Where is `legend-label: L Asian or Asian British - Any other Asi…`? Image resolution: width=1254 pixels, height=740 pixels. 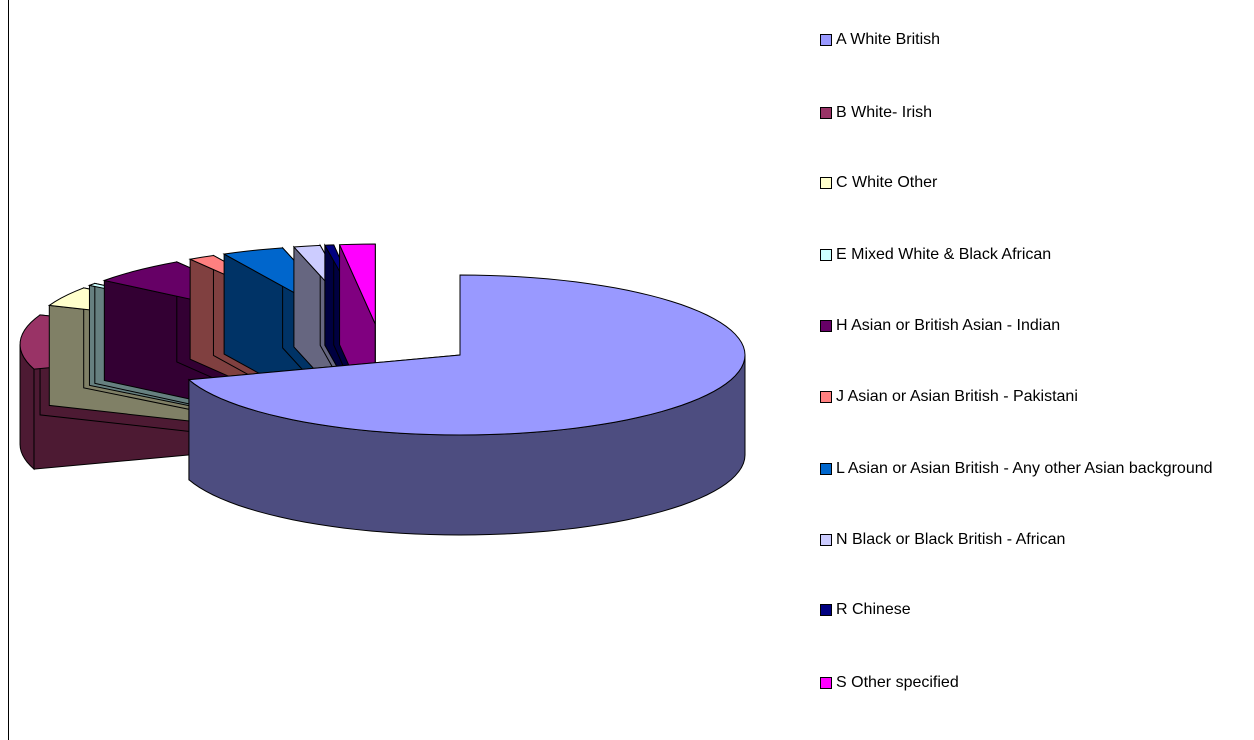
legend-label: L Asian or Asian British - Any other Asi… is located at coordinates (1024, 468).